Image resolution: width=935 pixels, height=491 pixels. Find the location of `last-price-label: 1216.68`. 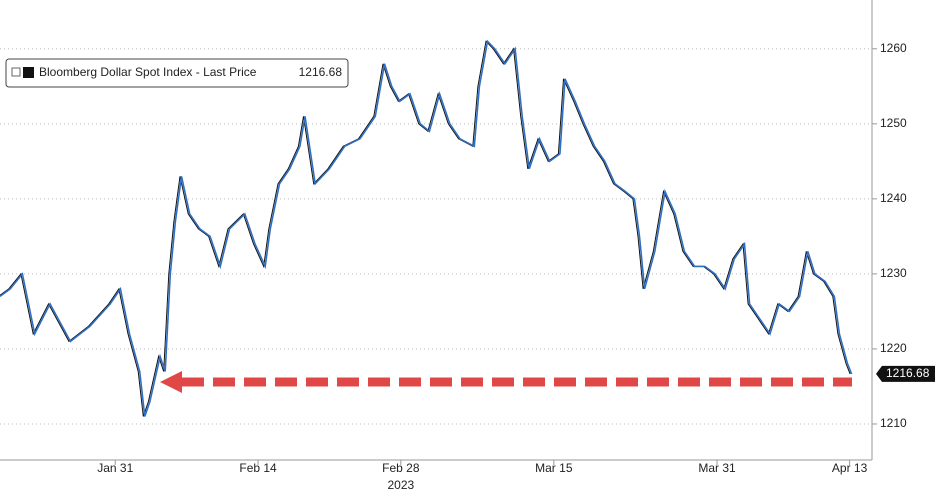

last-price-label: 1216.68 is located at coordinates (908, 373).